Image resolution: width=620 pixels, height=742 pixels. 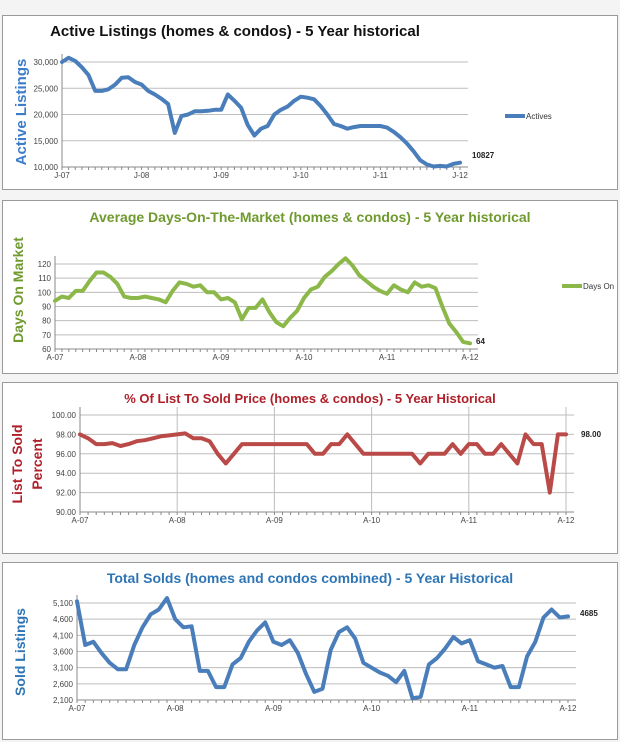 I want to click on y-tick-label: 110, so click(x=44, y=278).